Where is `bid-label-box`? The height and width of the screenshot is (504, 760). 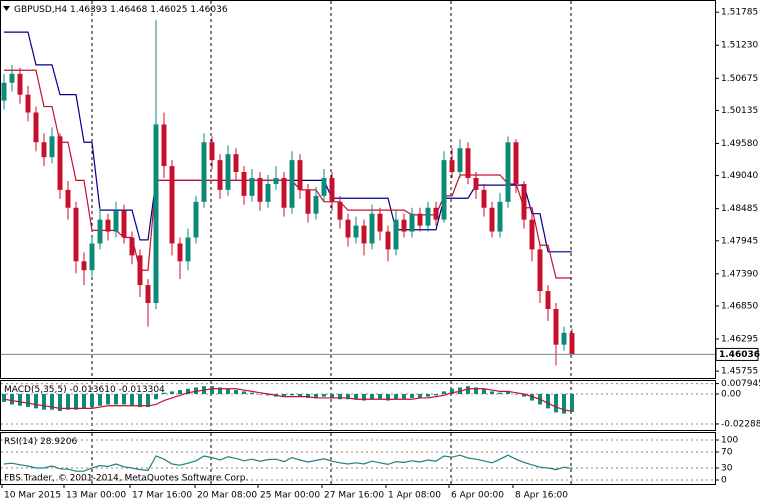 bid-label-box is located at coordinates (737, 354).